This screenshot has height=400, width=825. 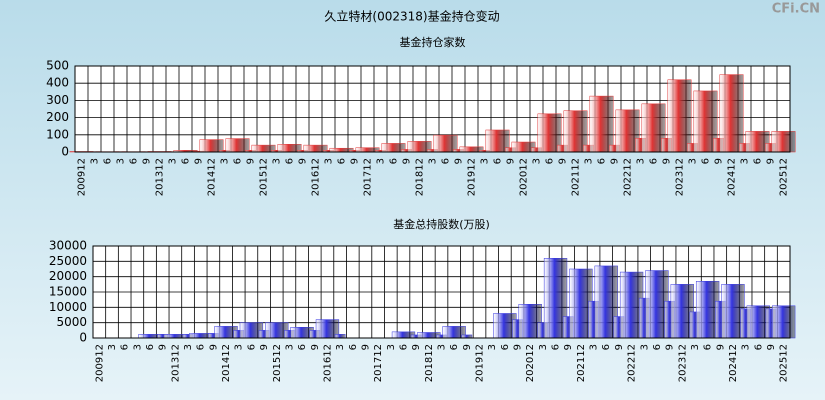 What do you see at coordinates (68, 307) in the screenshot?
I see `y-tick-label: 10000` at bounding box center [68, 307].